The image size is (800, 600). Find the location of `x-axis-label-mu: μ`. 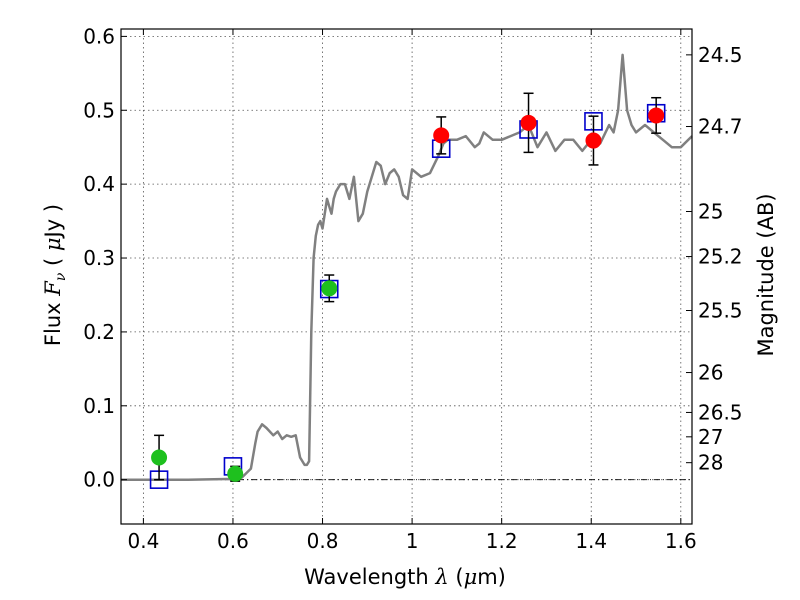

x-axis-label-mu: μ is located at coordinates (471, 577).